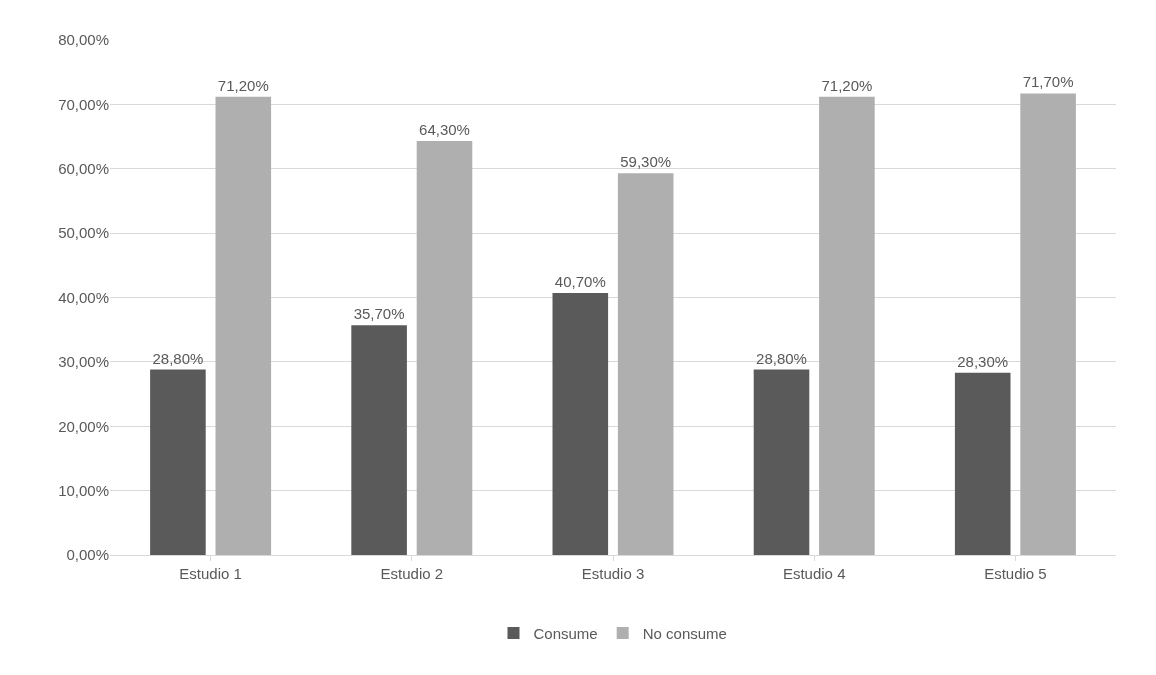 This screenshot has width=1156, height=675. Describe the element at coordinates (87, 555) in the screenshot. I see `y-tick-label: 0,00%` at that location.